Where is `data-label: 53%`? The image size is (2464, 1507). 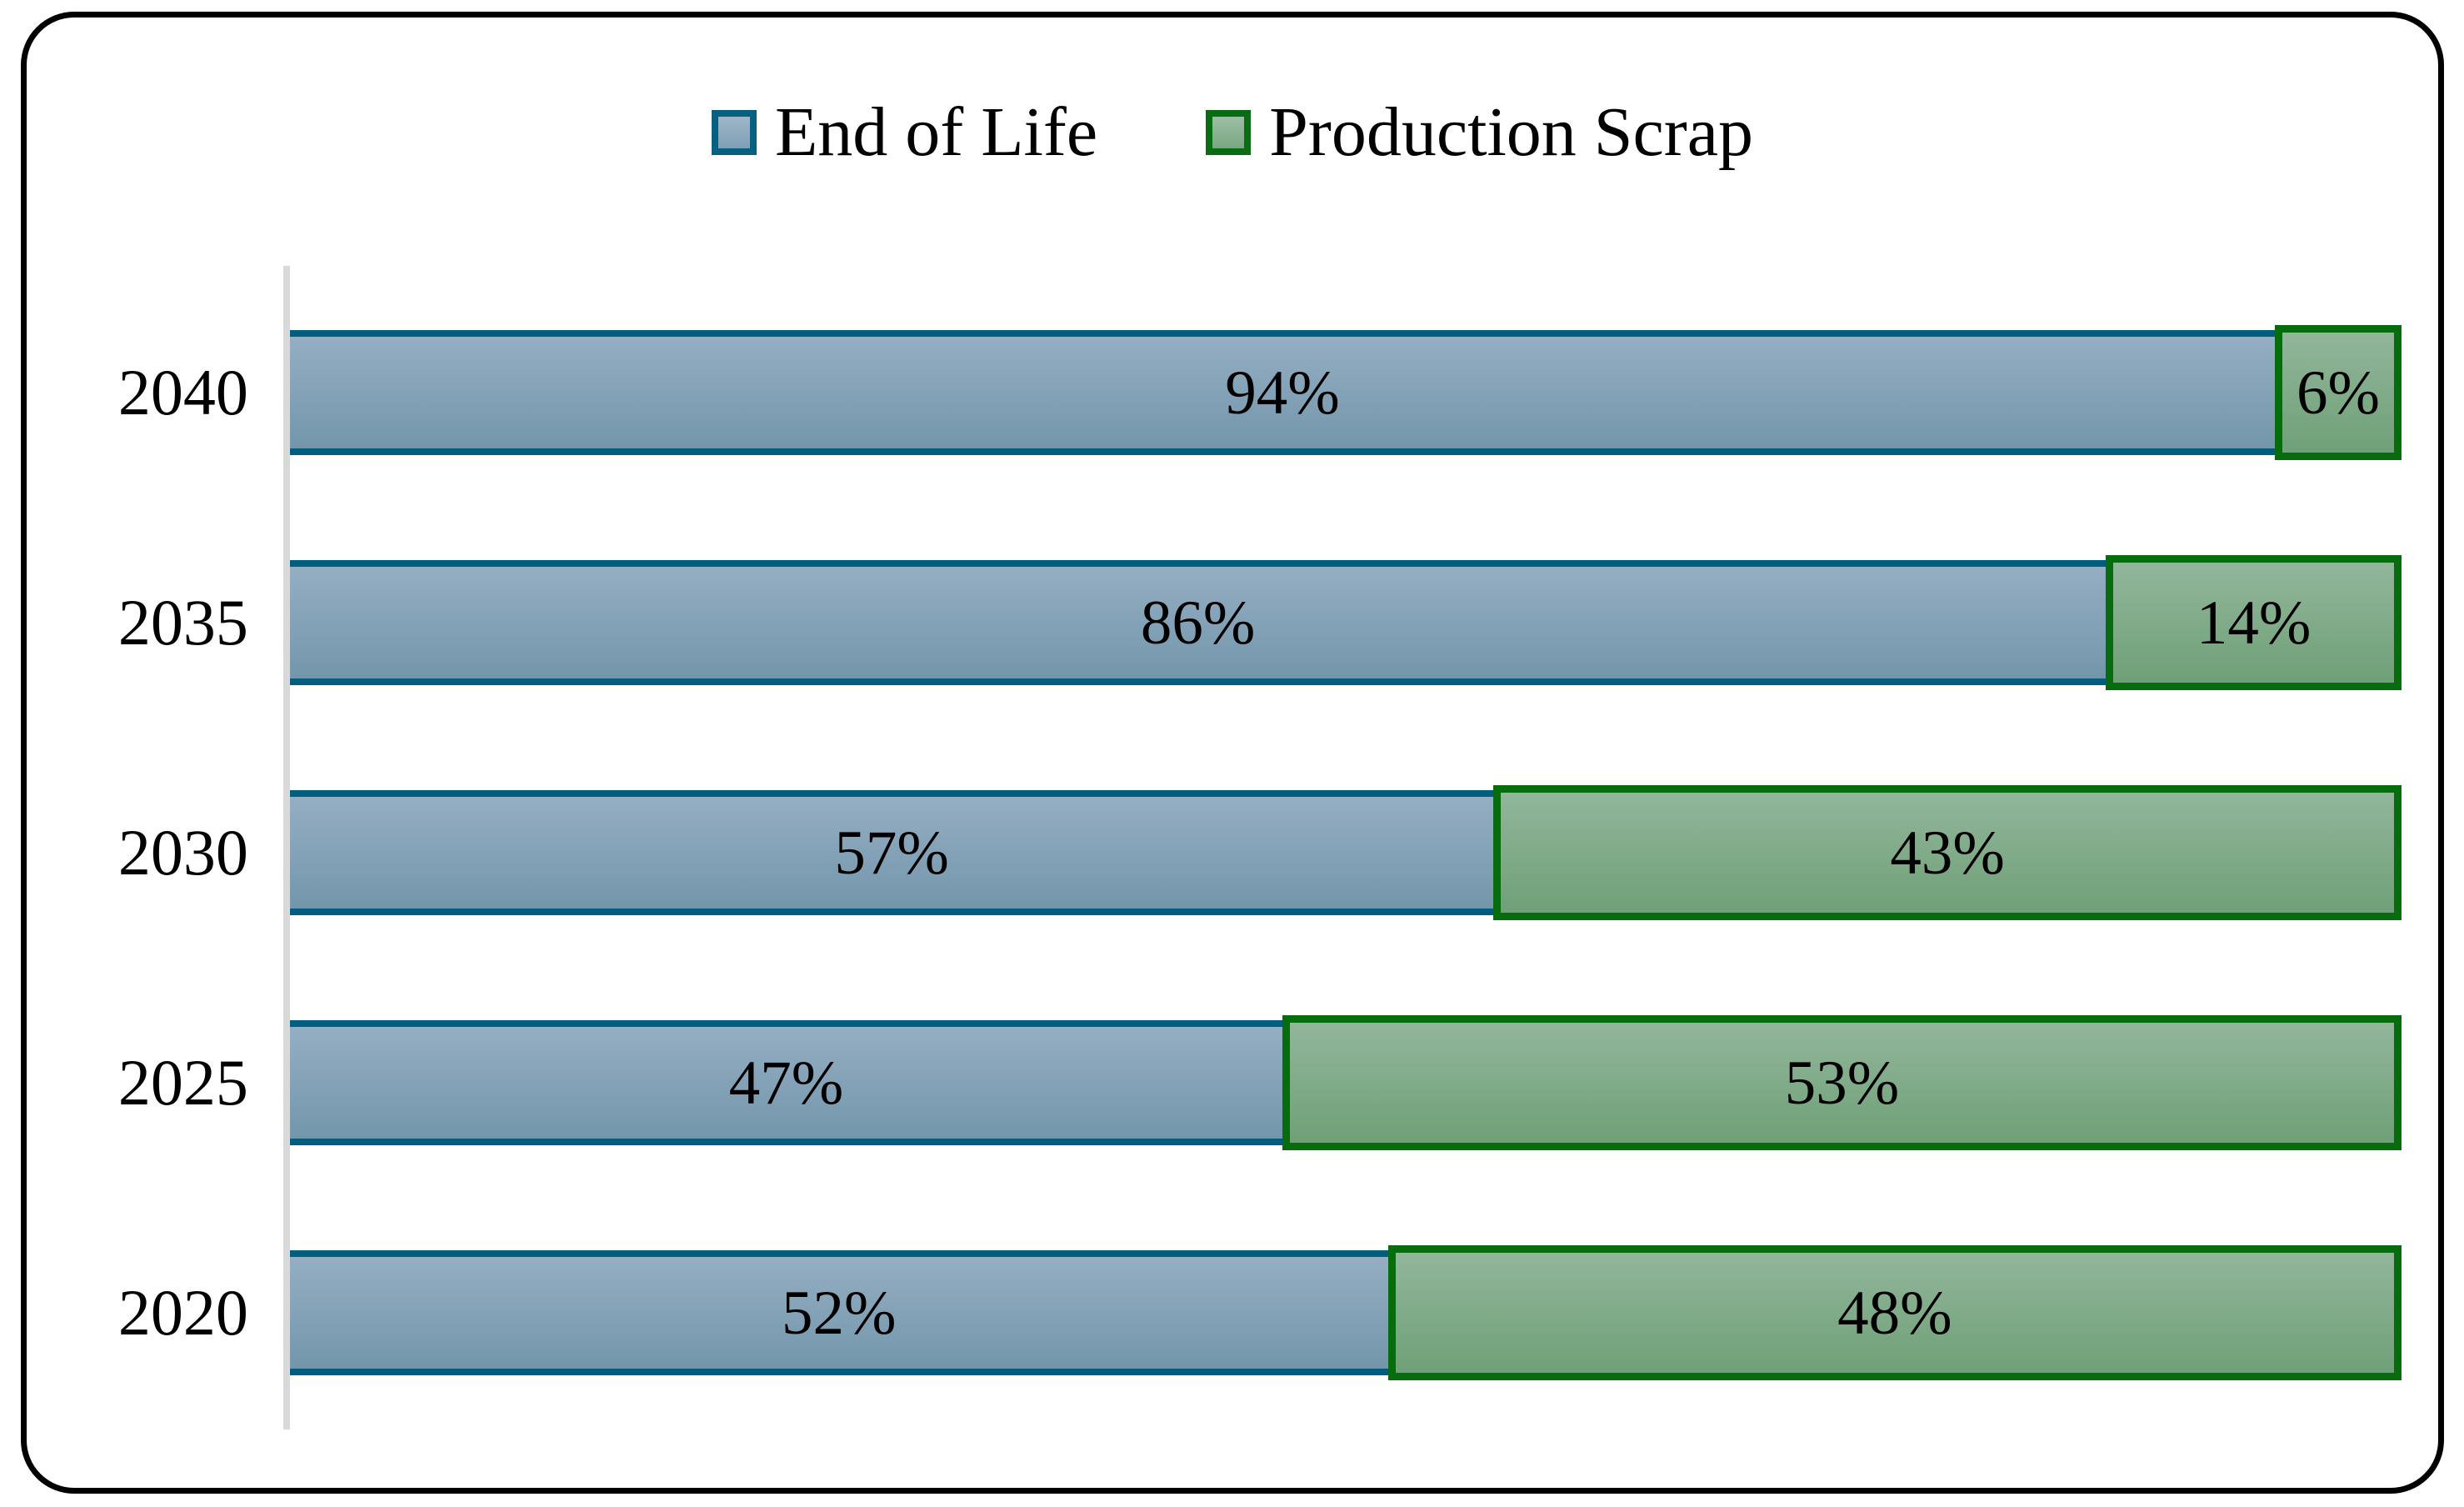 data-label: 53% is located at coordinates (1842, 1083).